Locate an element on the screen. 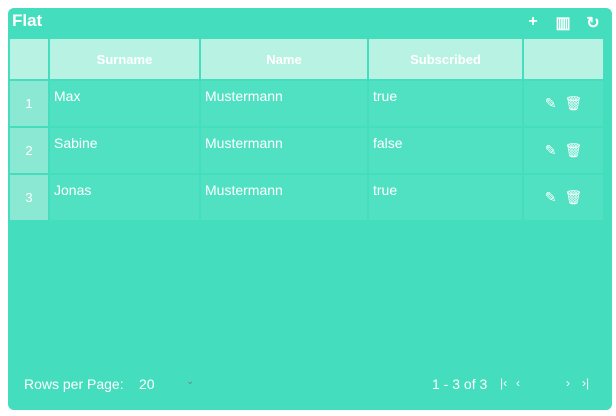  column-header-name: Name is located at coordinates (284, 59).